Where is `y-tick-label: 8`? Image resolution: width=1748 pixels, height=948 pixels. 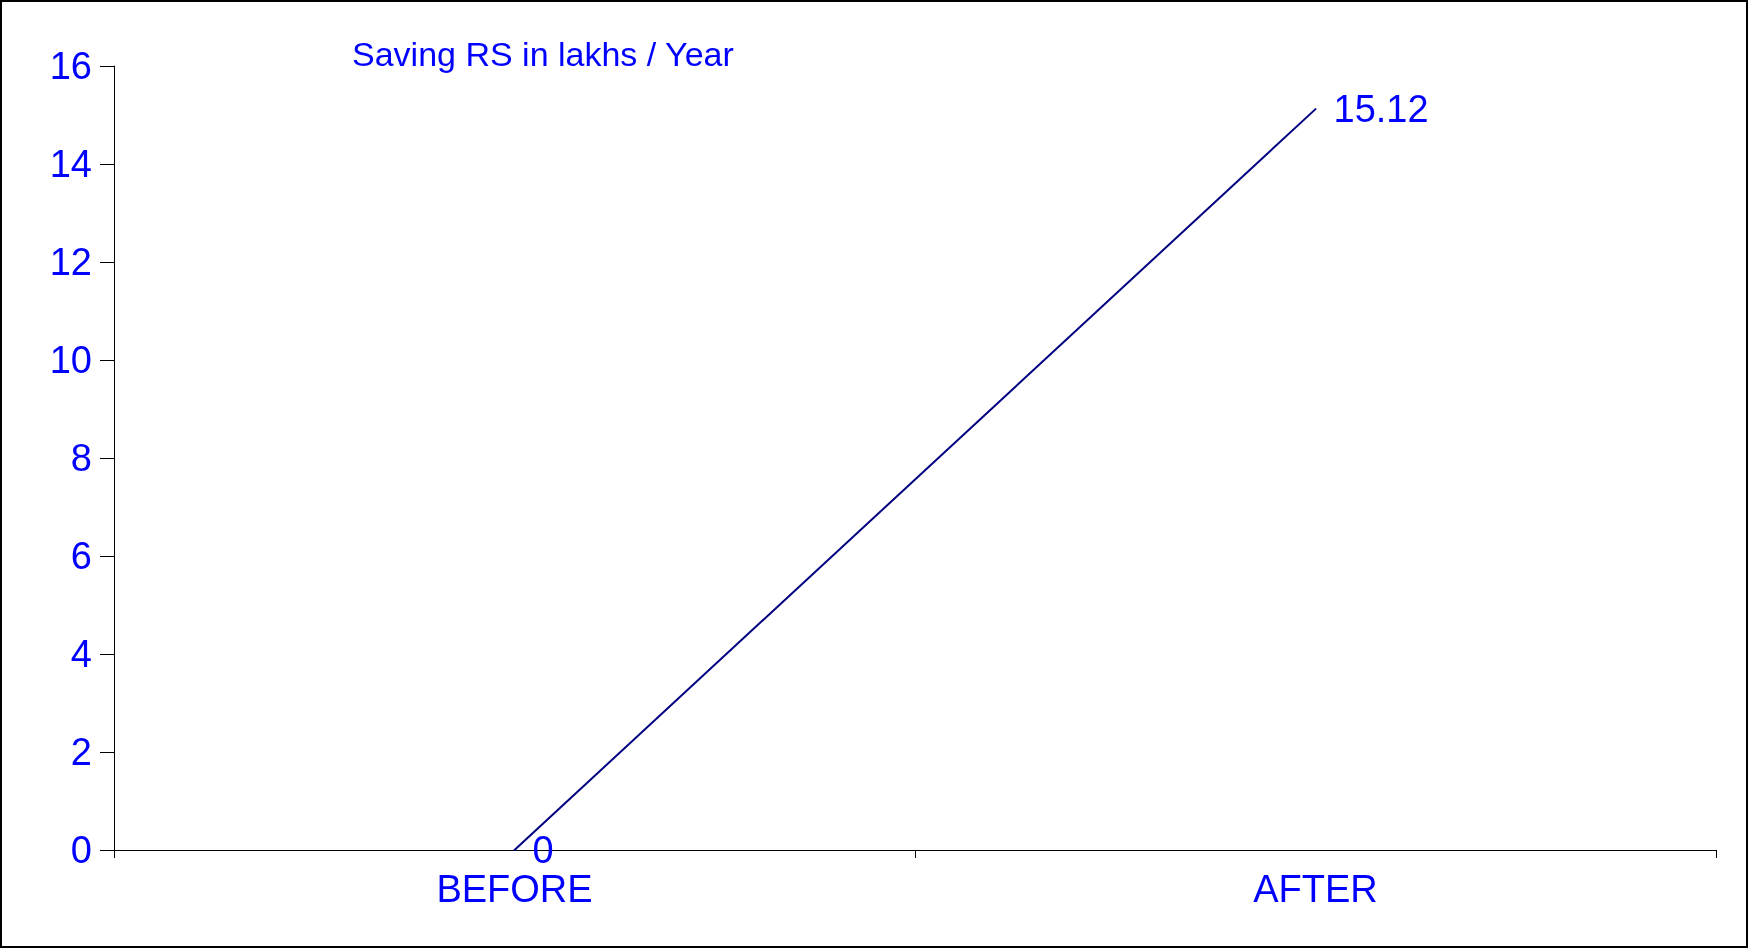 y-tick-label: 8 is located at coordinates (81, 458).